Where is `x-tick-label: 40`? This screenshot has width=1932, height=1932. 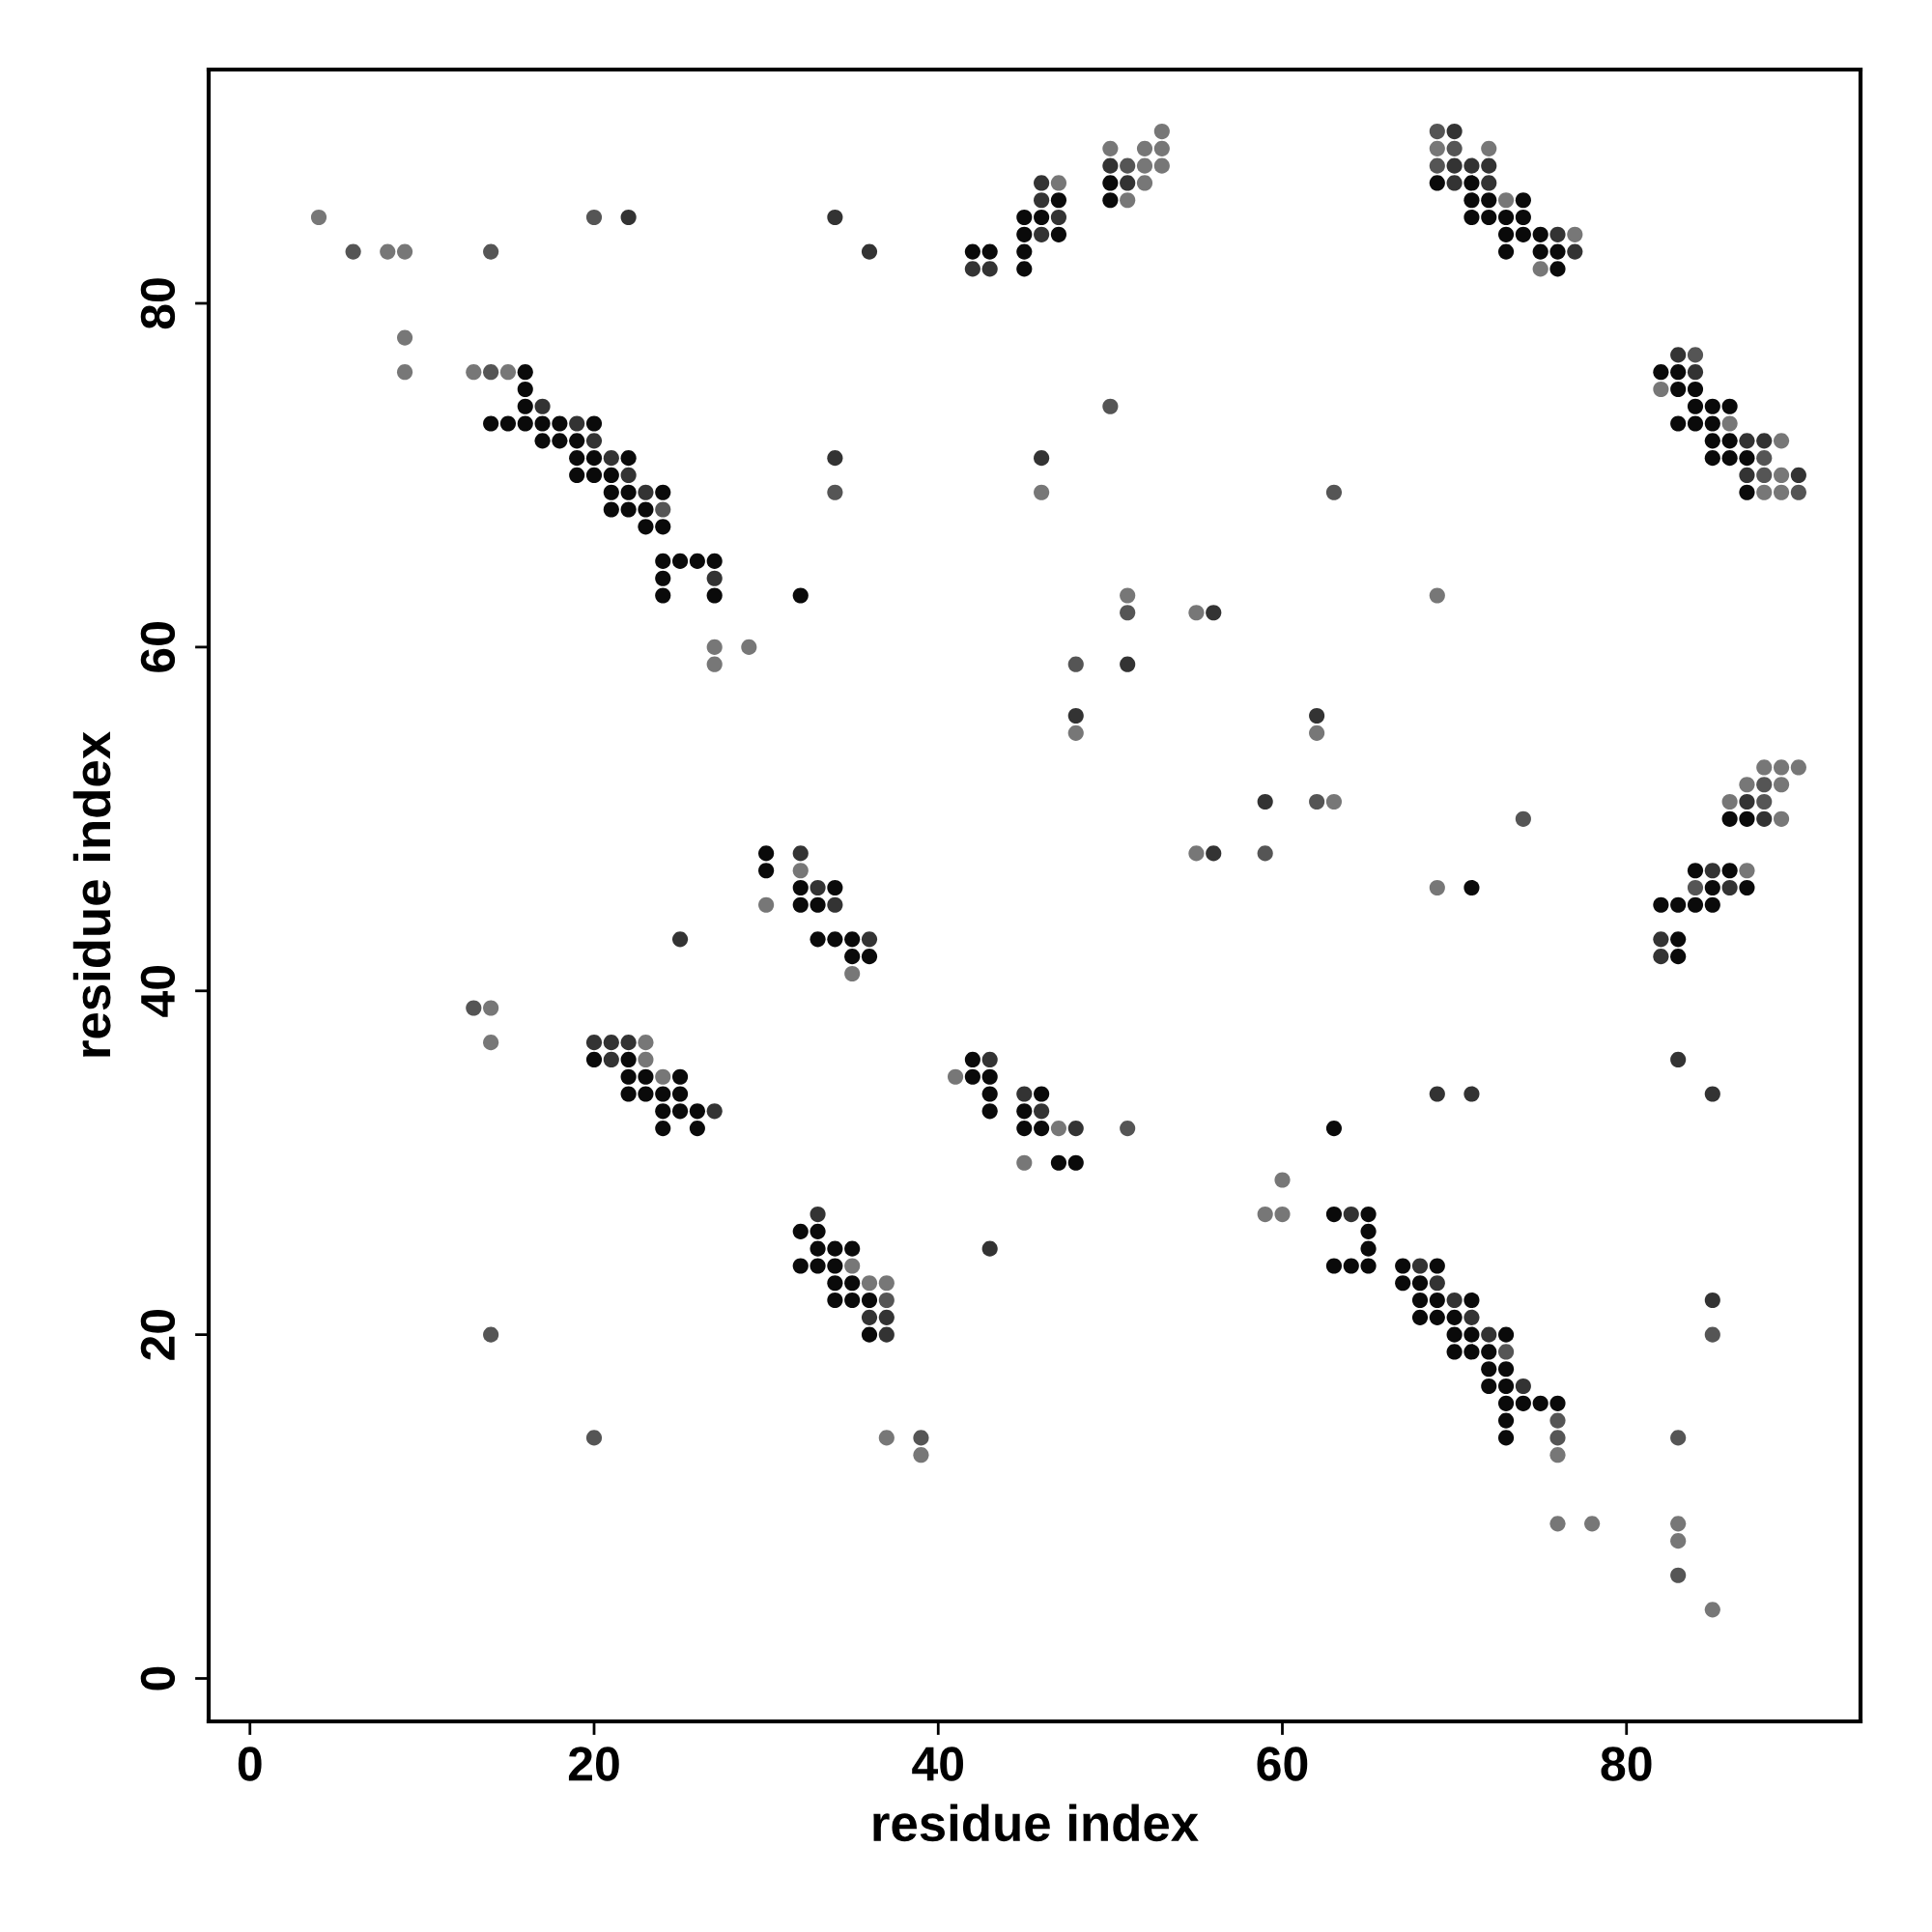
x-tick-label: 40 is located at coordinates (938, 1764).